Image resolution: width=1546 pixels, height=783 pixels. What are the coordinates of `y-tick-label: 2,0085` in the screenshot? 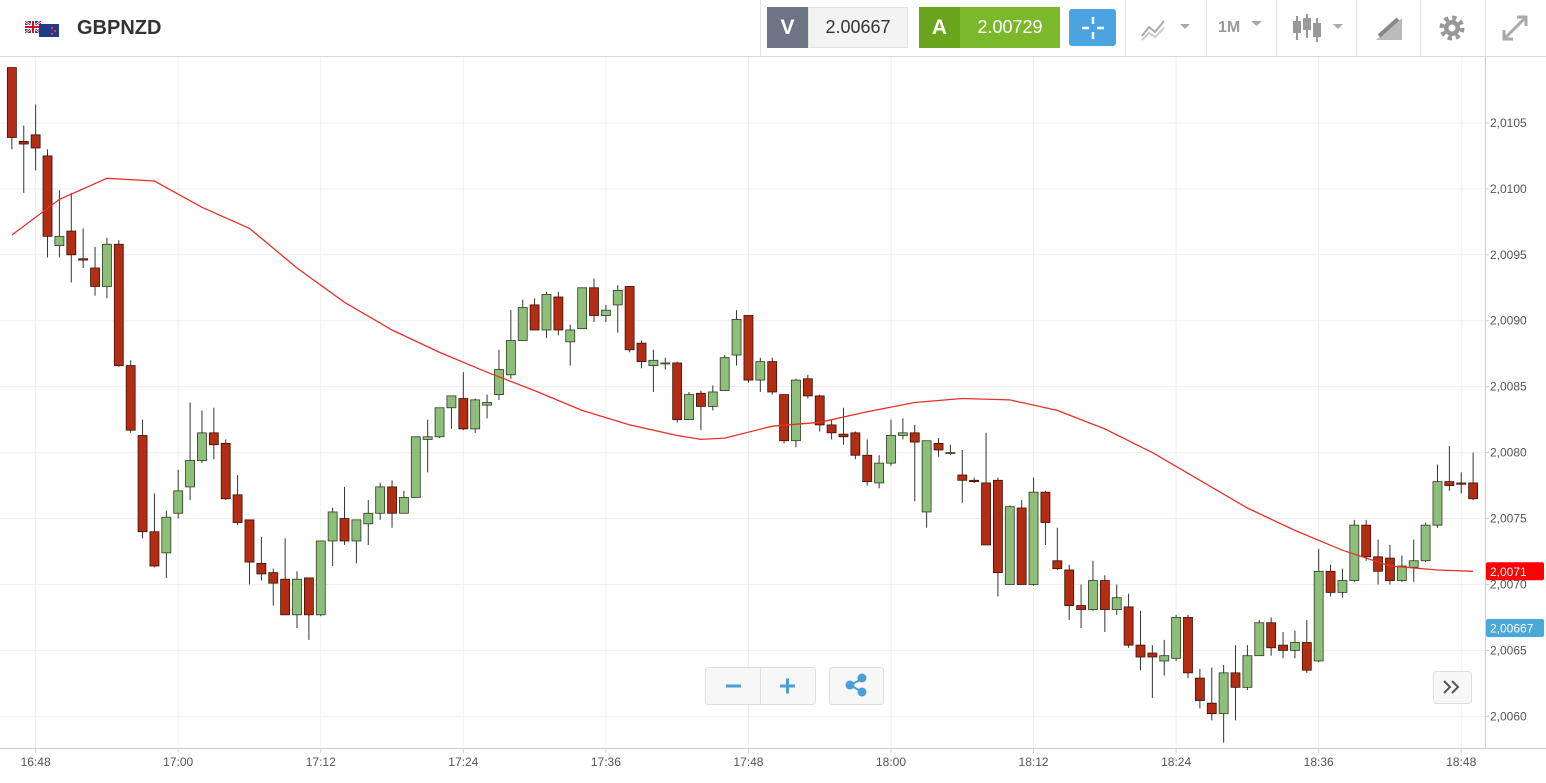 It's located at (1508, 387).